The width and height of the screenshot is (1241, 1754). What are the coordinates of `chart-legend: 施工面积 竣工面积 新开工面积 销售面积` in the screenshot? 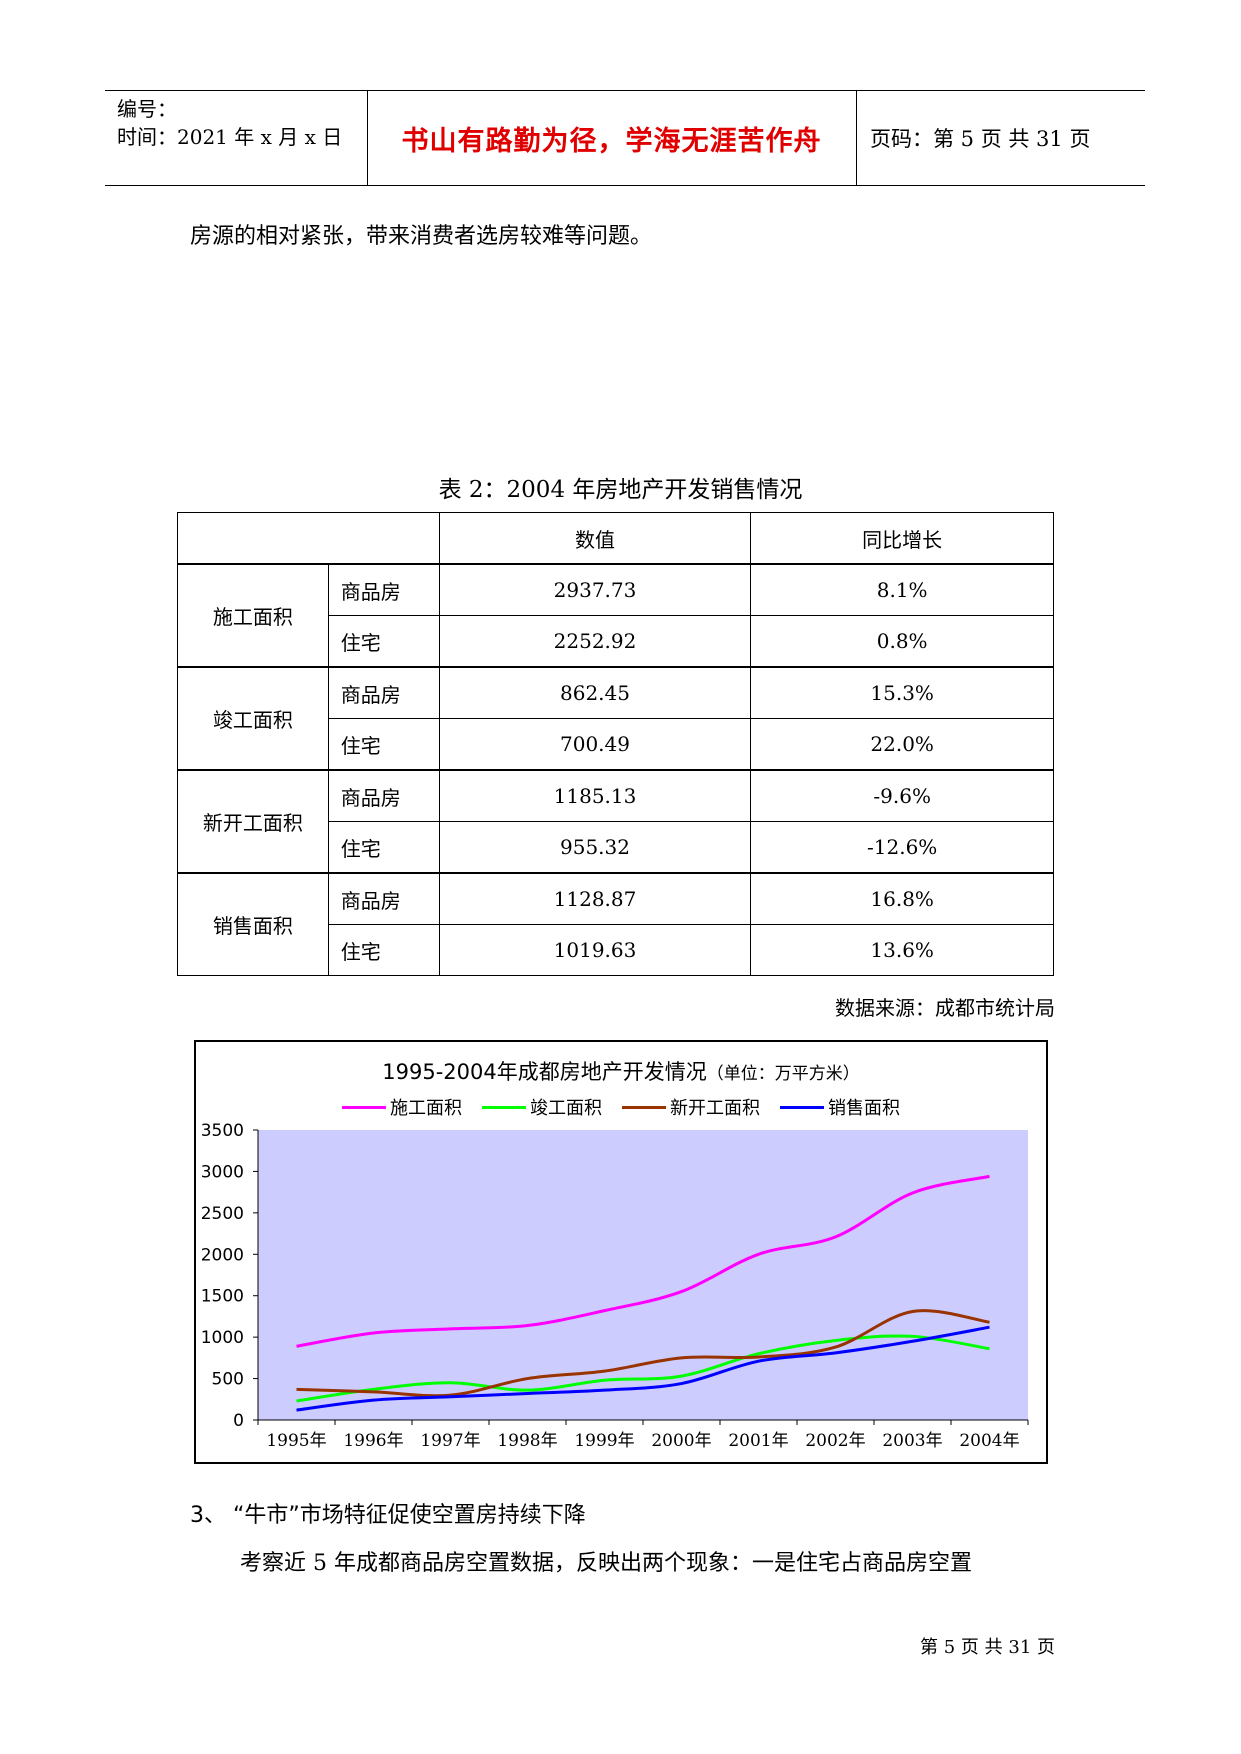 It's located at (621, 1107).